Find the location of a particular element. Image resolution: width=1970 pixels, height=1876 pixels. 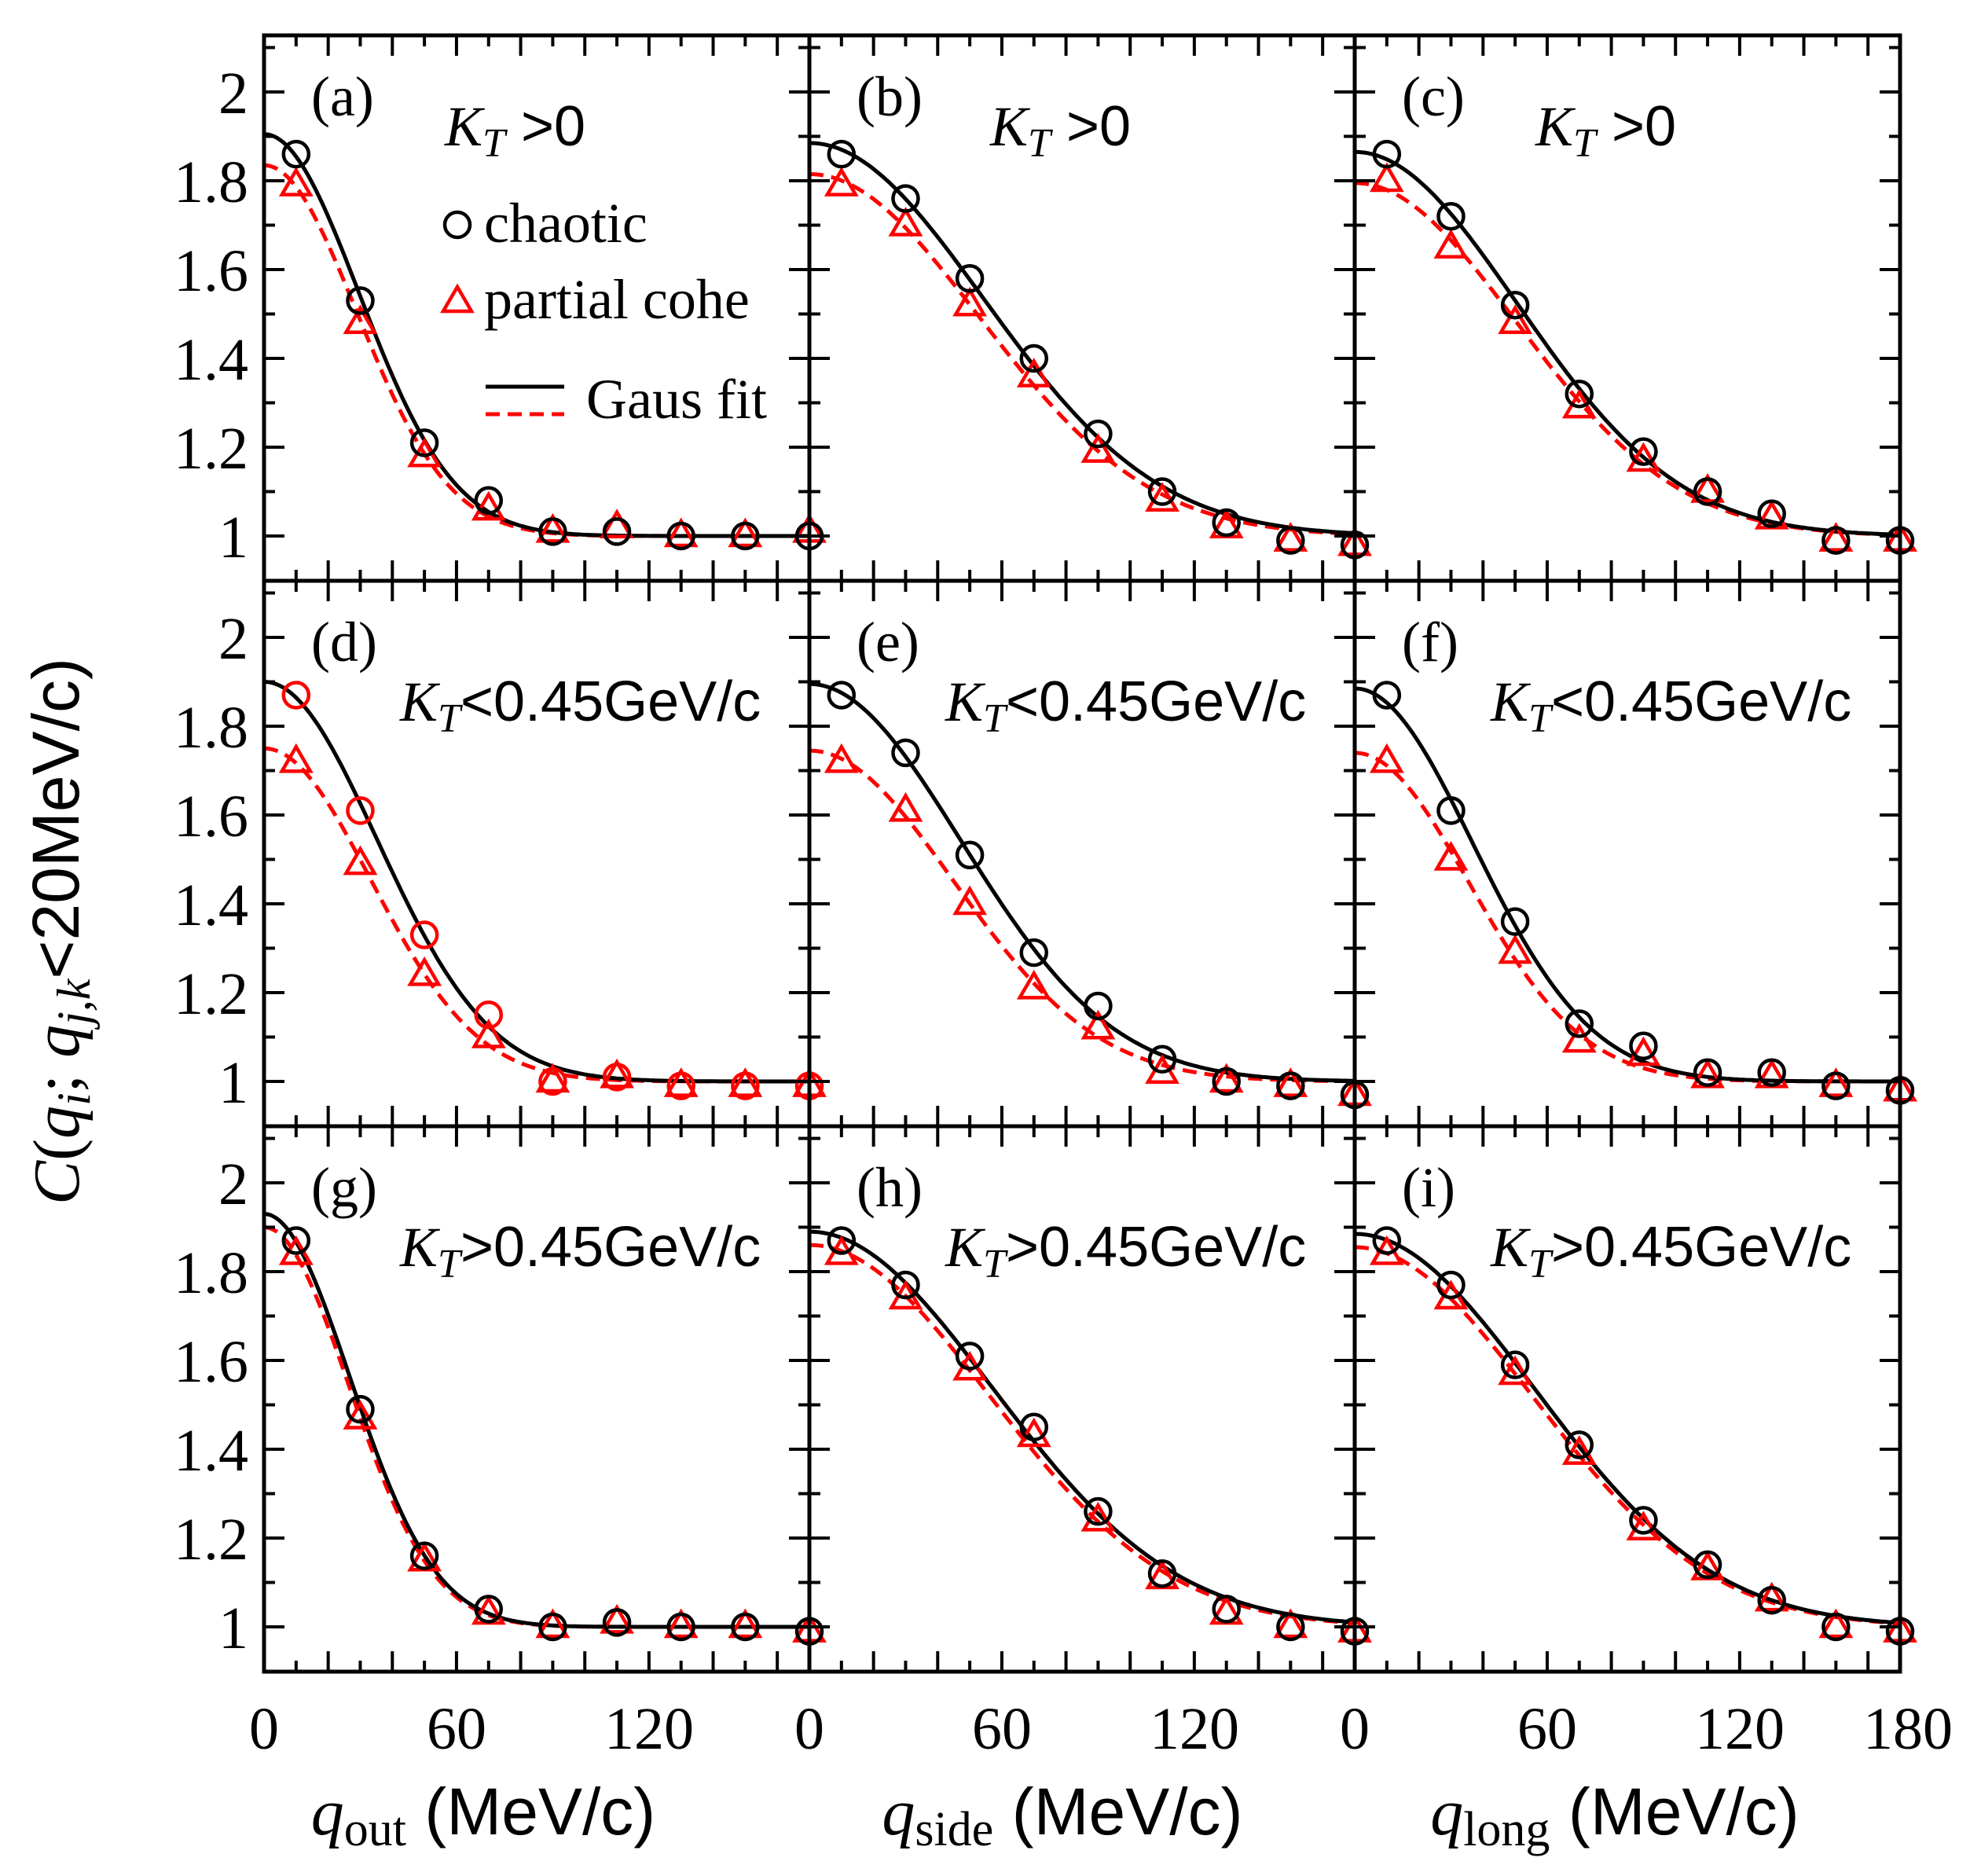

ylabel-sub2: j,k is located at coordinates (74, 1004).